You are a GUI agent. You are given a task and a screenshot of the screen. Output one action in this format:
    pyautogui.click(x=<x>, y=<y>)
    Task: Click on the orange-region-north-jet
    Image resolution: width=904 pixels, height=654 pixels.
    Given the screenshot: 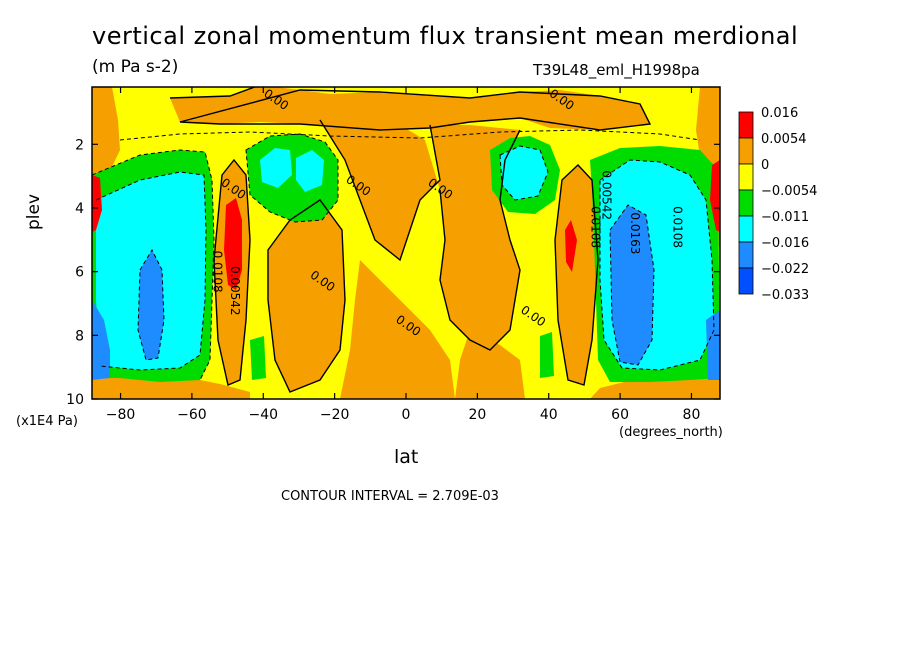 What is the action you would take?
    pyautogui.click(x=576, y=275)
    